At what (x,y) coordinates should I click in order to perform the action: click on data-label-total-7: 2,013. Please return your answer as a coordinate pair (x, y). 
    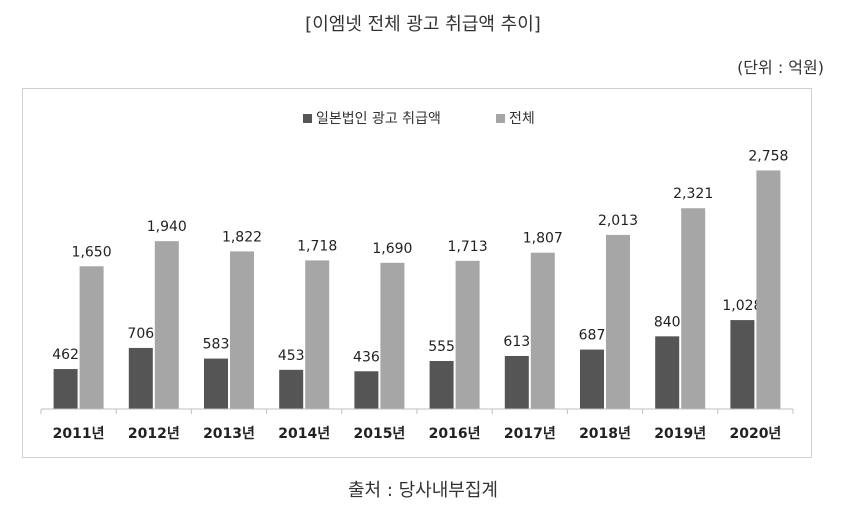
    Looking at the image, I should click on (618, 221).